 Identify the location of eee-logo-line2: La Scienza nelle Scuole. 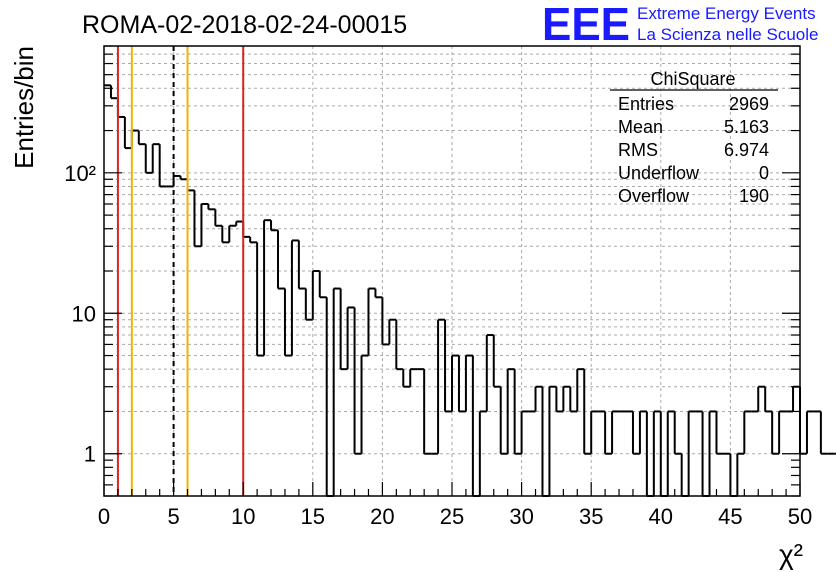
(727, 34).